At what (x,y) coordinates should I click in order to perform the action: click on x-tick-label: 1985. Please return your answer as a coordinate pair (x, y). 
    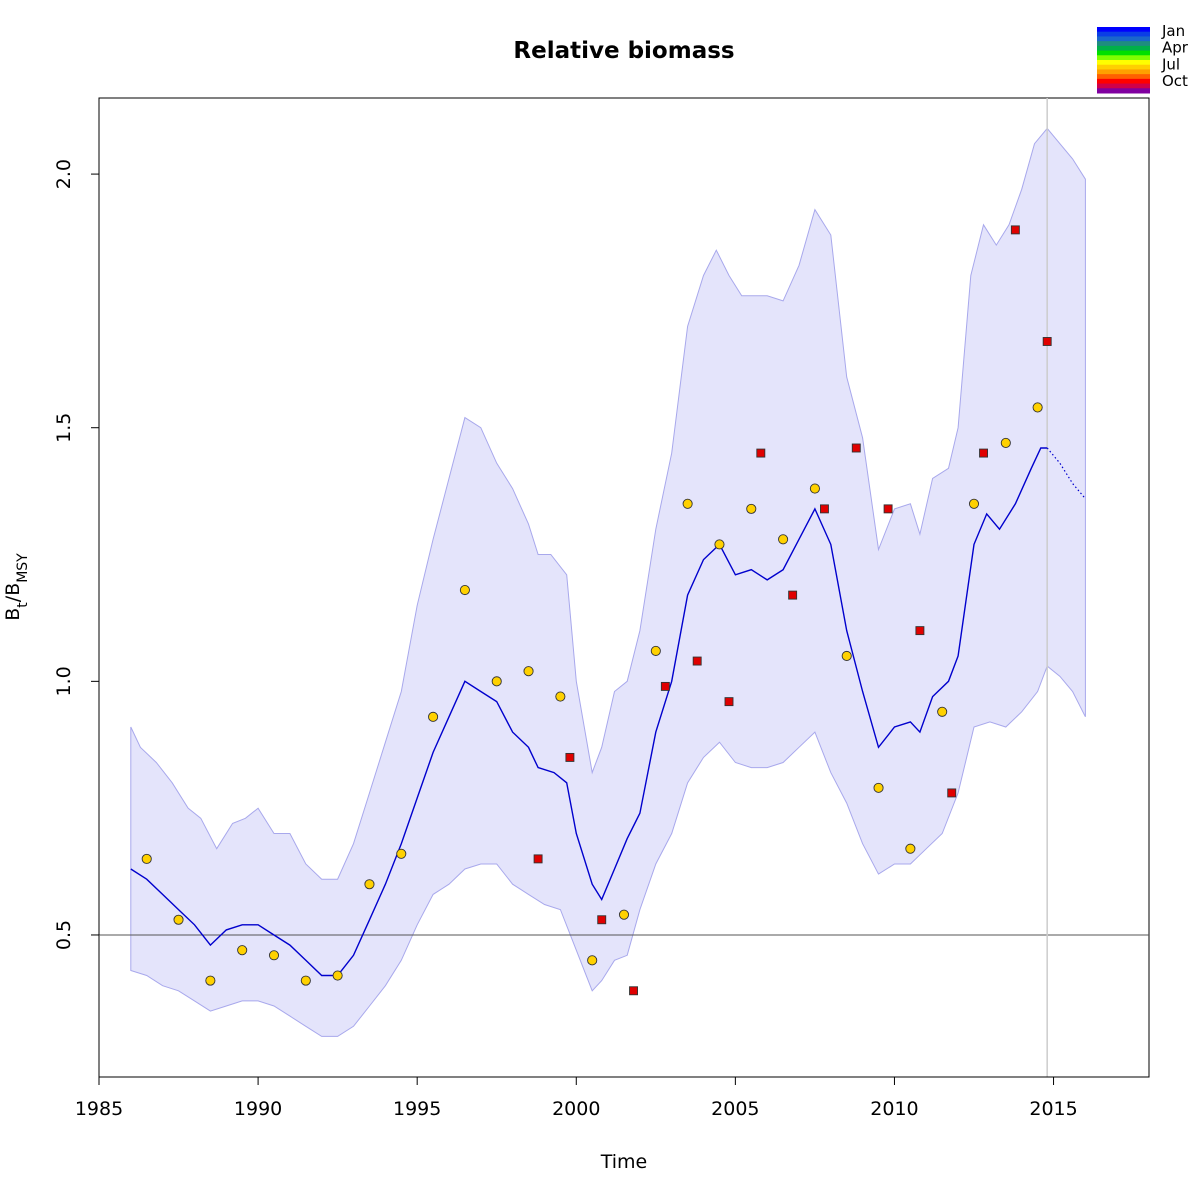
    Looking at the image, I should click on (99, 1109).